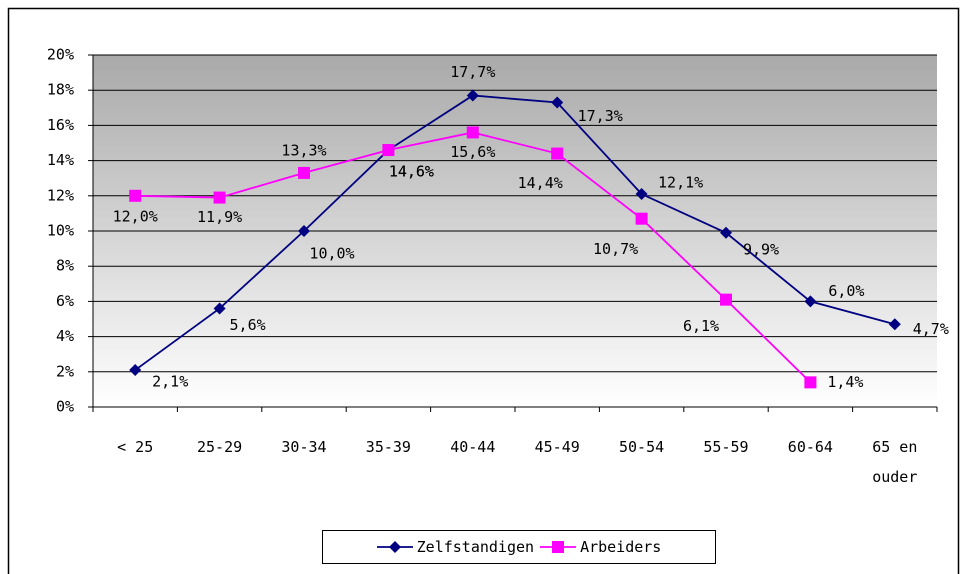 The height and width of the screenshot is (574, 960). Describe the element at coordinates (60, 90) in the screenshot. I see `y-tick-label: 18%` at that location.